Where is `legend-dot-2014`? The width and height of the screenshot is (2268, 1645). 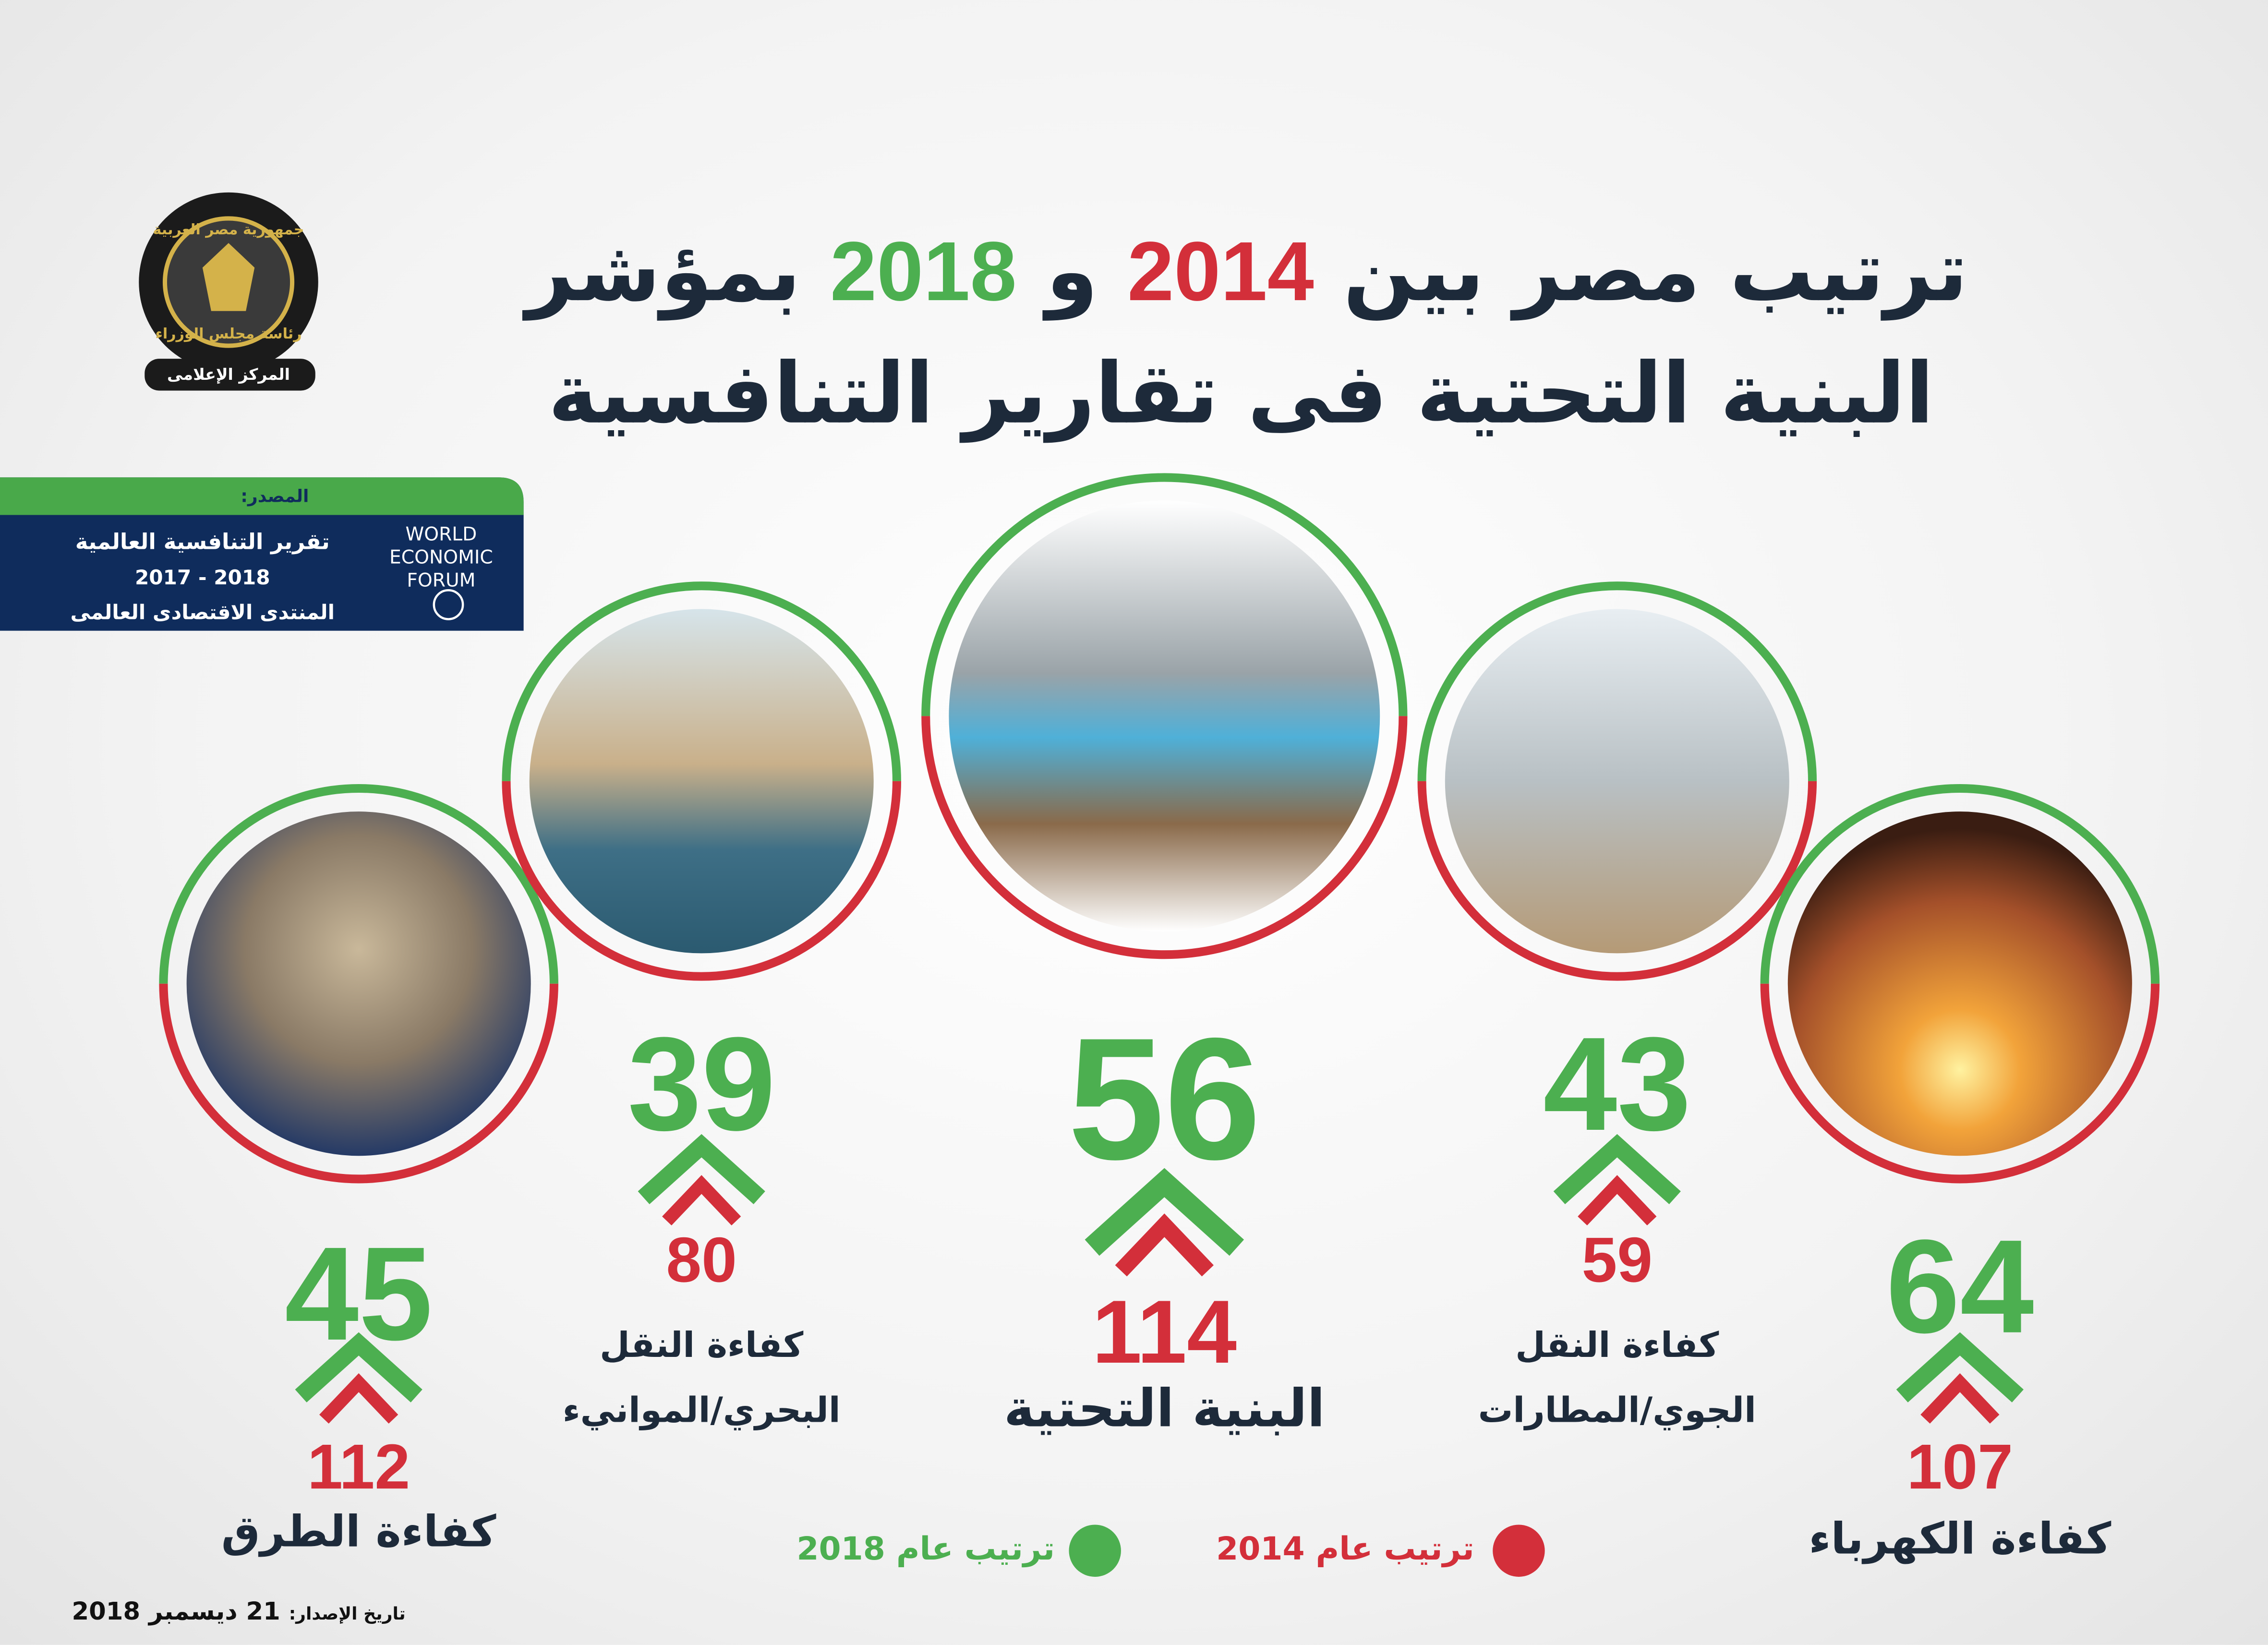
legend-dot-2014 is located at coordinates (1519, 1551).